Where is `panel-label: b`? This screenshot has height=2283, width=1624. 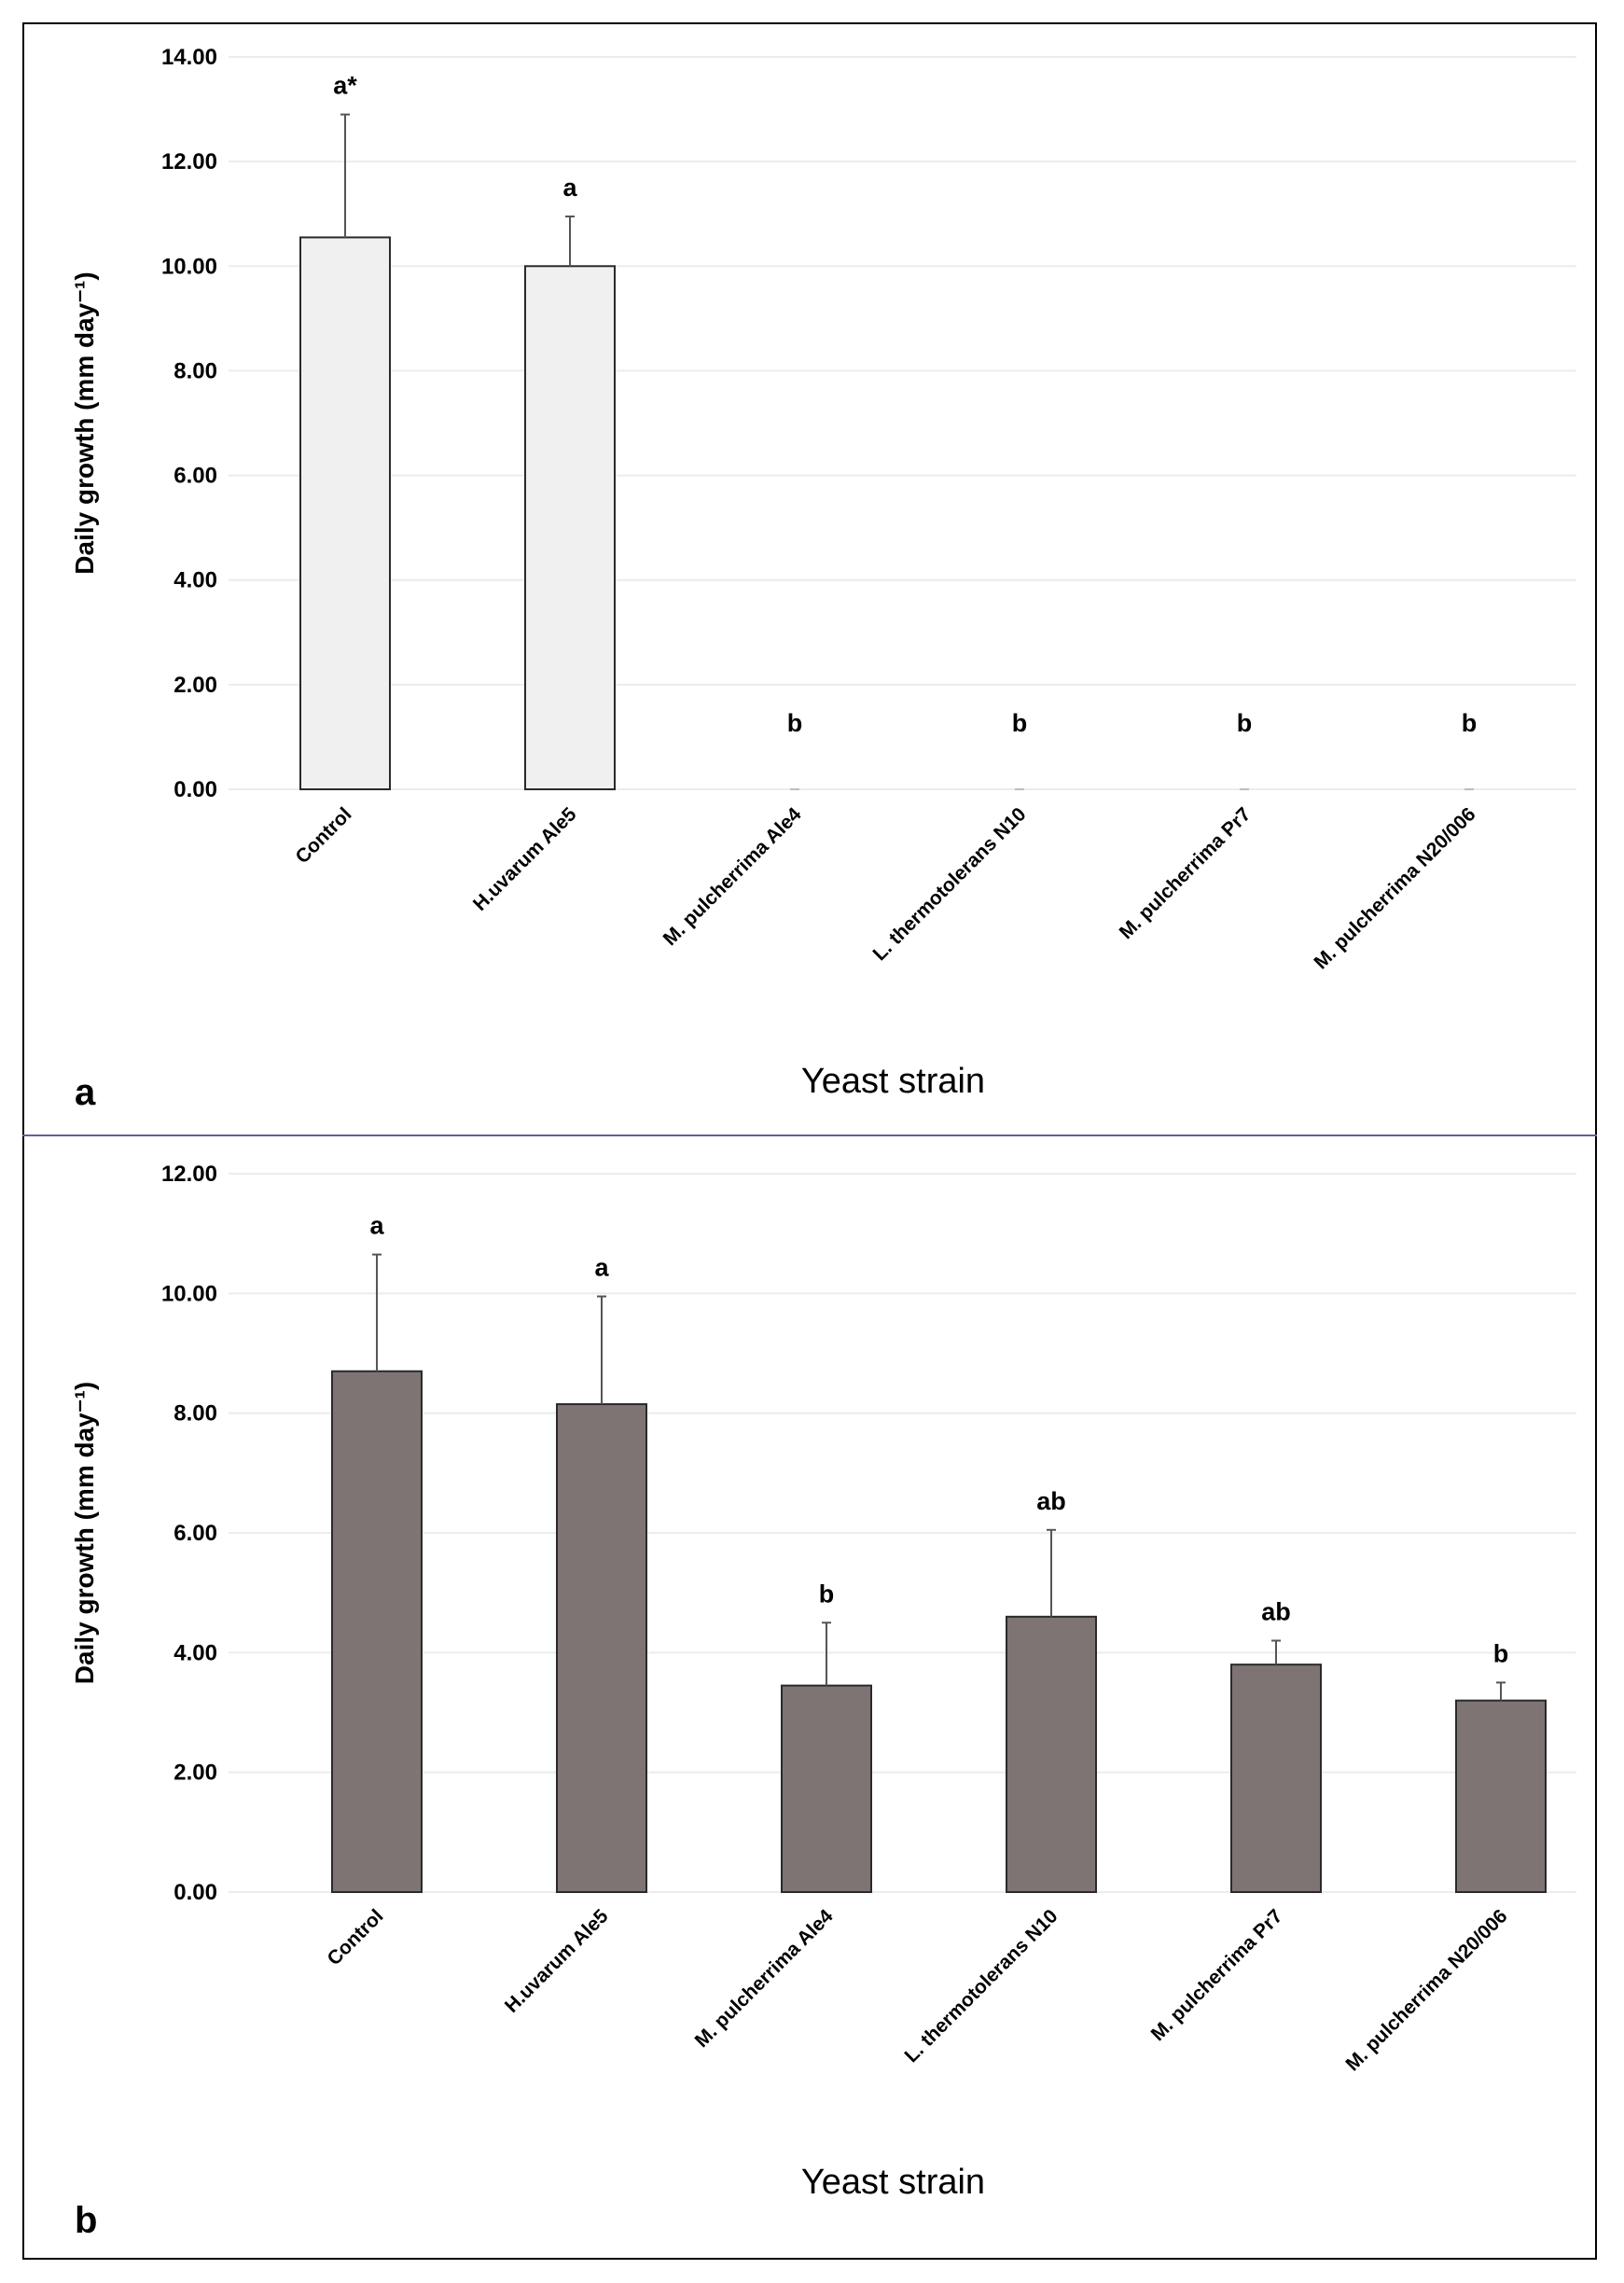
panel-label: b is located at coordinates (86, 2220).